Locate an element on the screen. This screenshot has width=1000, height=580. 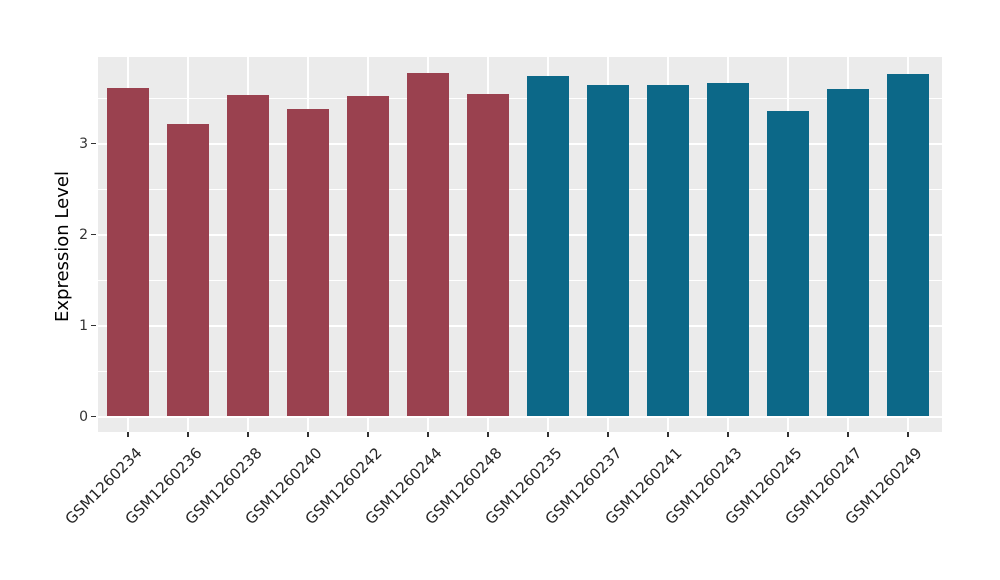
bar-GSM1260248 is located at coordinates (488, 255).